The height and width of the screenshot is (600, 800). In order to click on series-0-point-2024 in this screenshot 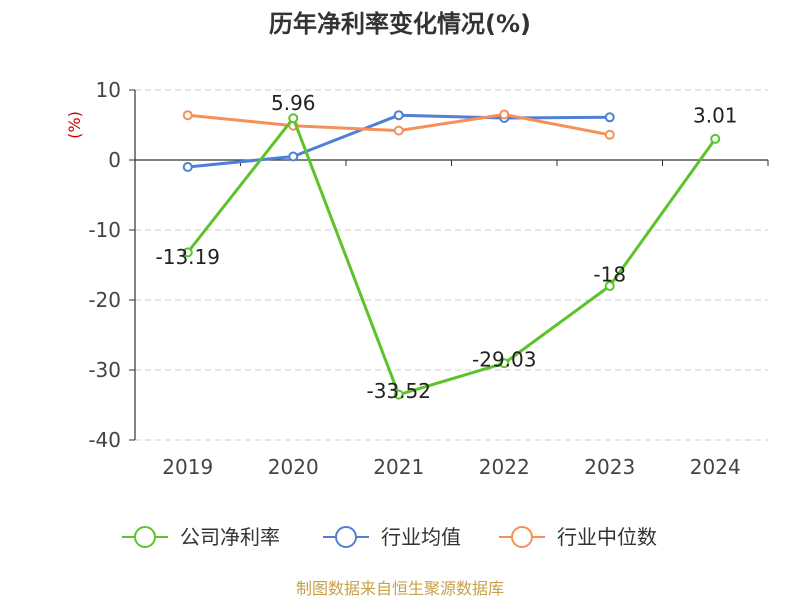, I will do `click(715, 138)`.